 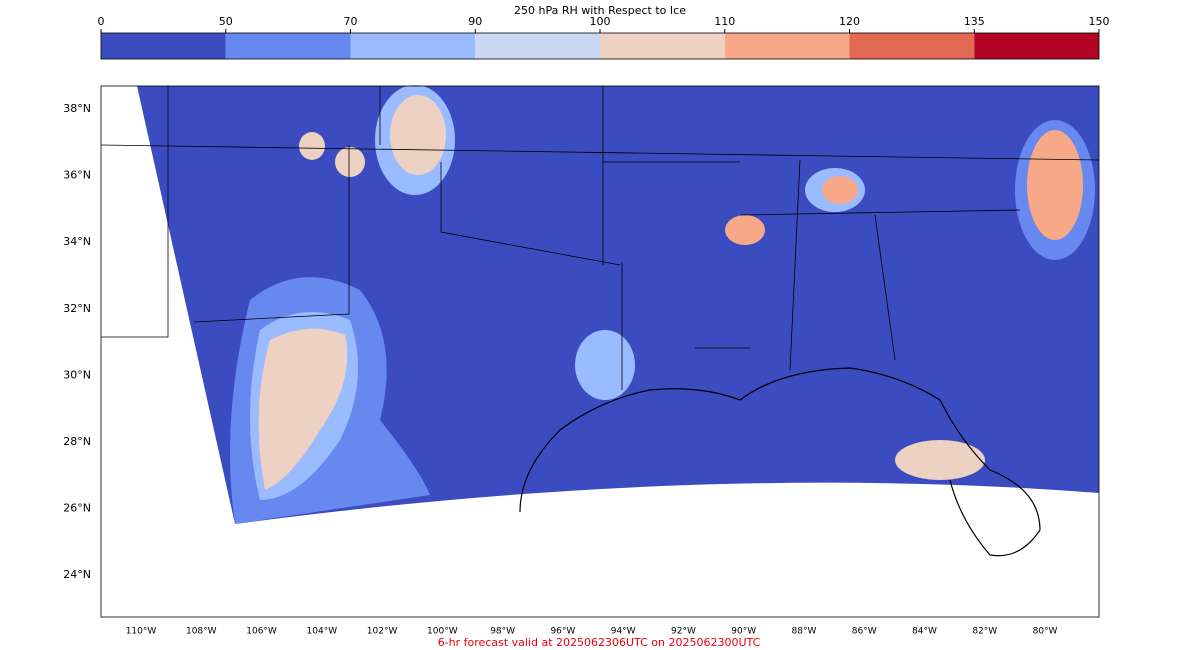 I want to click on coastline, so click(x=780, y=462).